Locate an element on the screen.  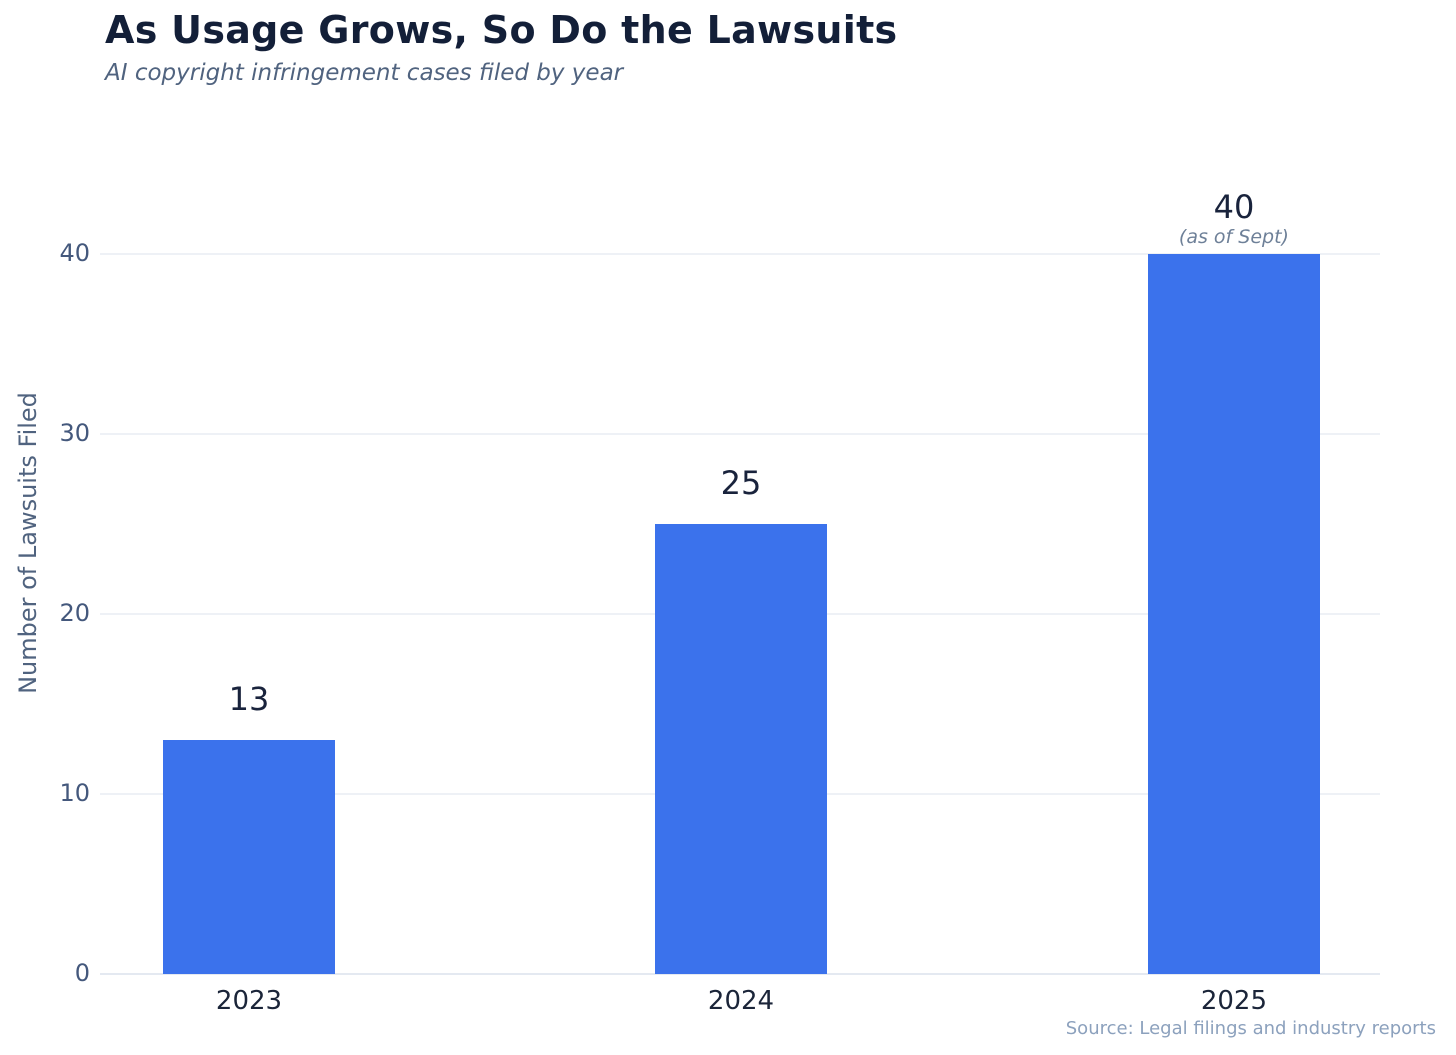
bar-annotation-2025: (as of Sept) is located at coordinates (1233, 237).